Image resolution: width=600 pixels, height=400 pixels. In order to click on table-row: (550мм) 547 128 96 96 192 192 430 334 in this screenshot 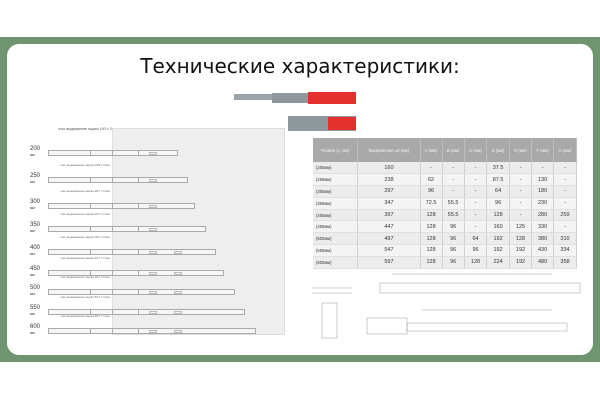, I will do `click(445, 250)`.